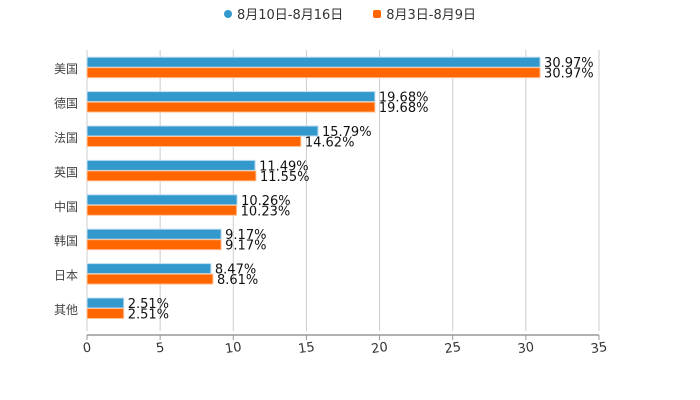  What do you see at coordinates (266, 211) in the screenshot?
I see `data-label: 10.23%` at bounding box center [266, 211].